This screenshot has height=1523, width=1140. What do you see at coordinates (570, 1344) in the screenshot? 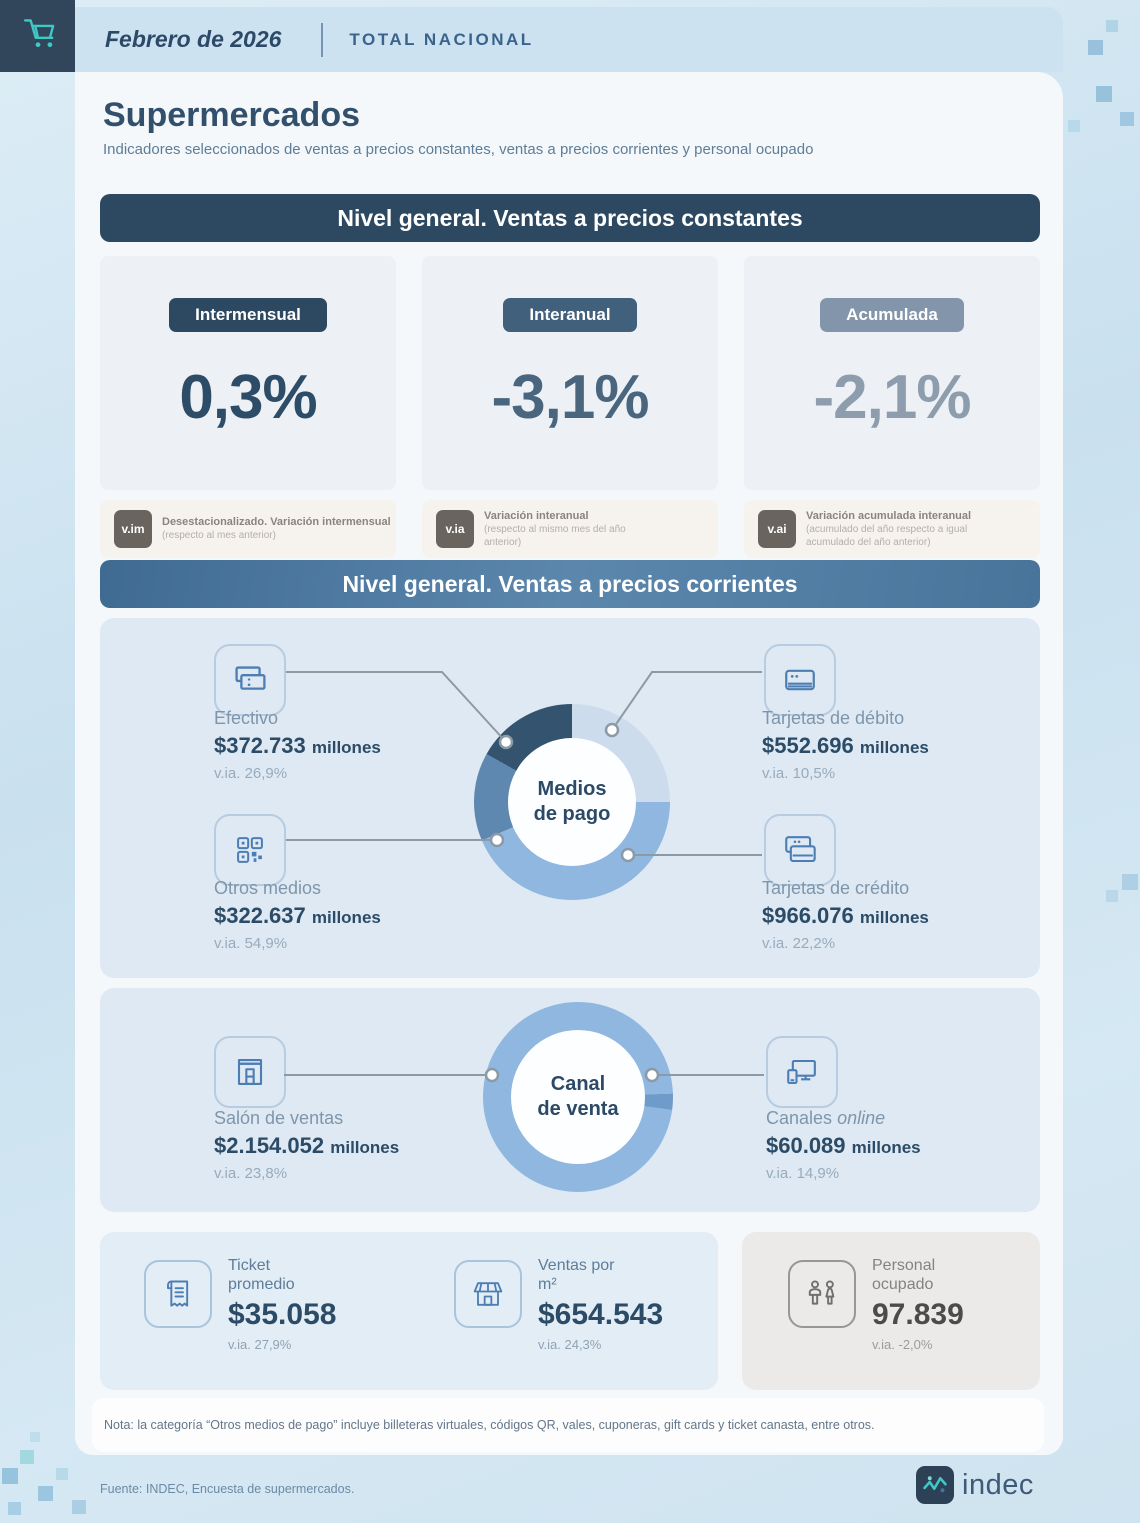
I see `kpi-via: v.ia. 24,3%` at bounding box center [570, 1344].